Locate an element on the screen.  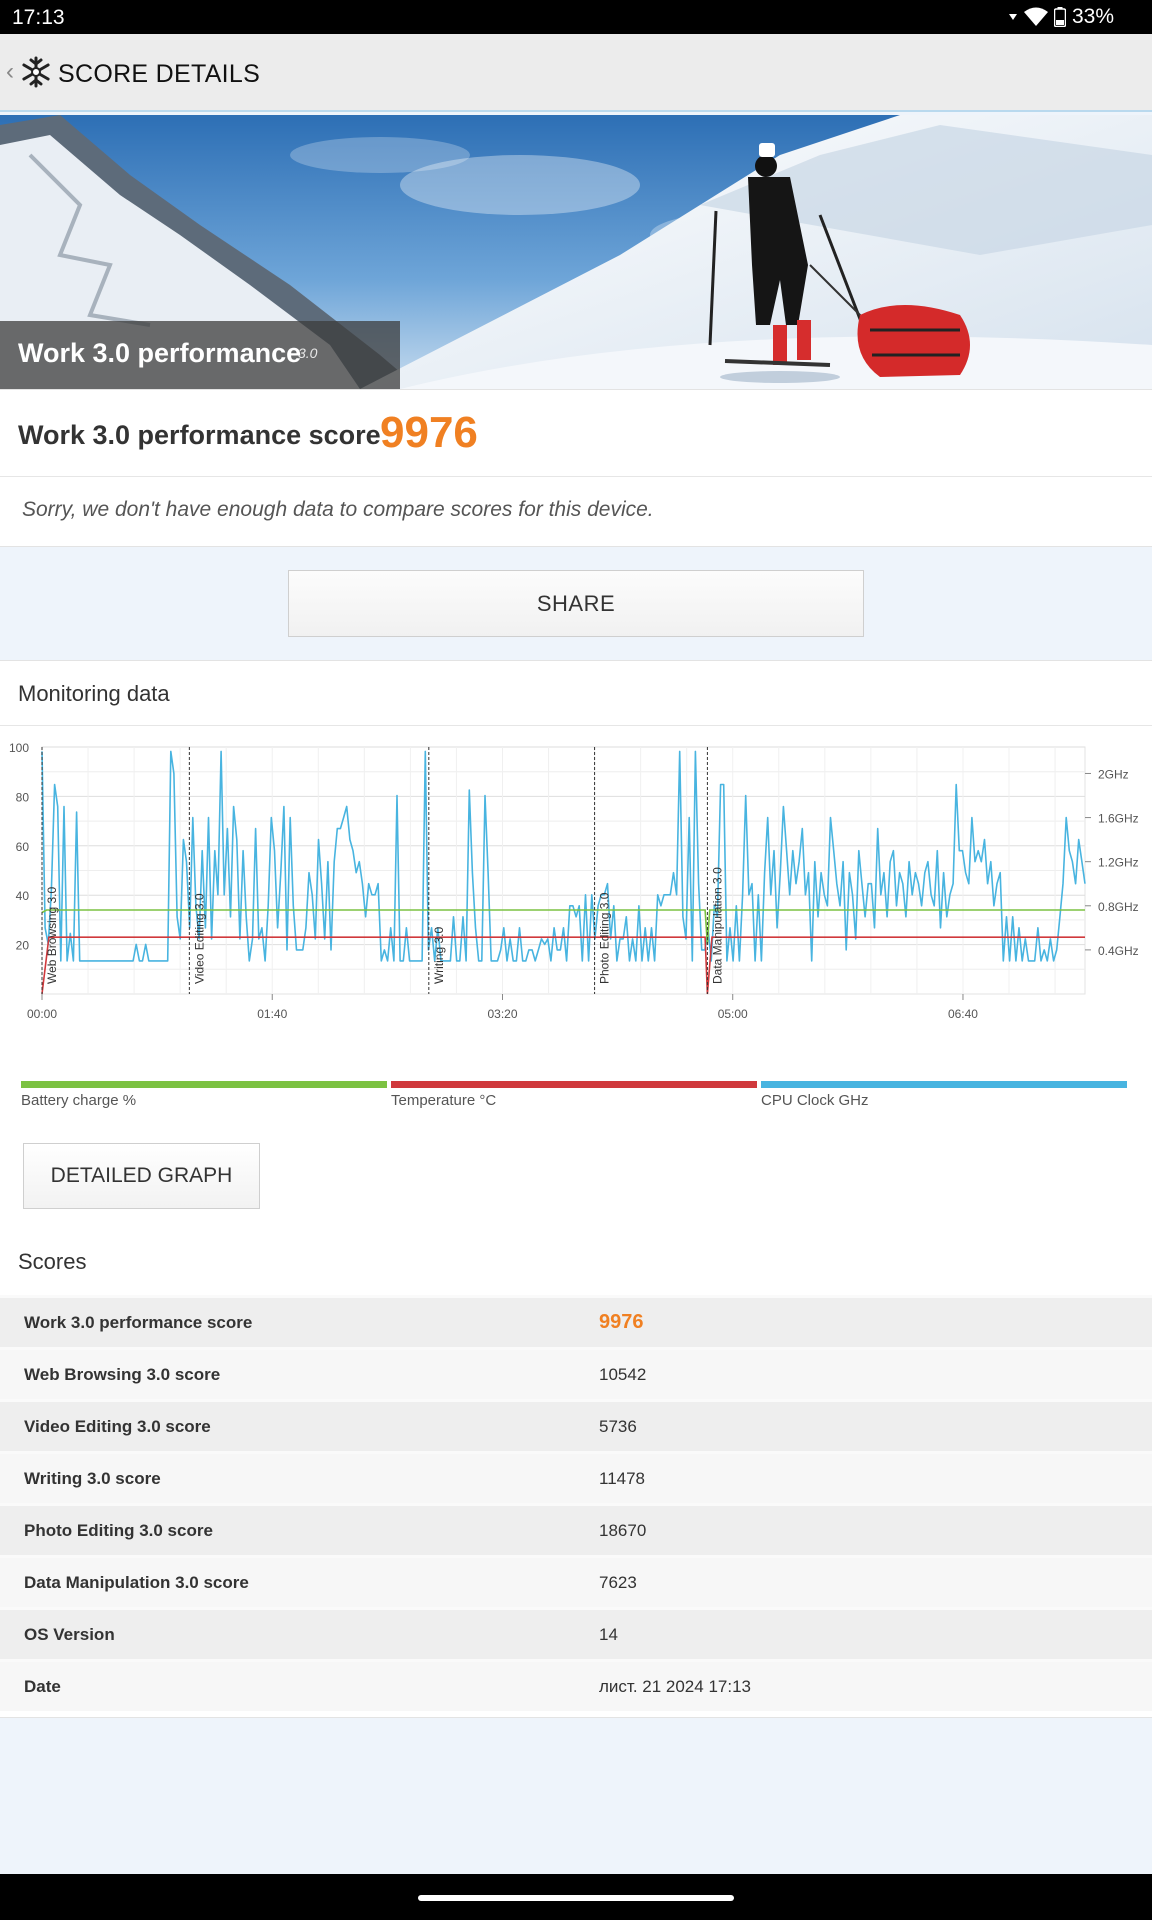
legend-battery-label: Battery charge % is located at coordinates (79, 1100).